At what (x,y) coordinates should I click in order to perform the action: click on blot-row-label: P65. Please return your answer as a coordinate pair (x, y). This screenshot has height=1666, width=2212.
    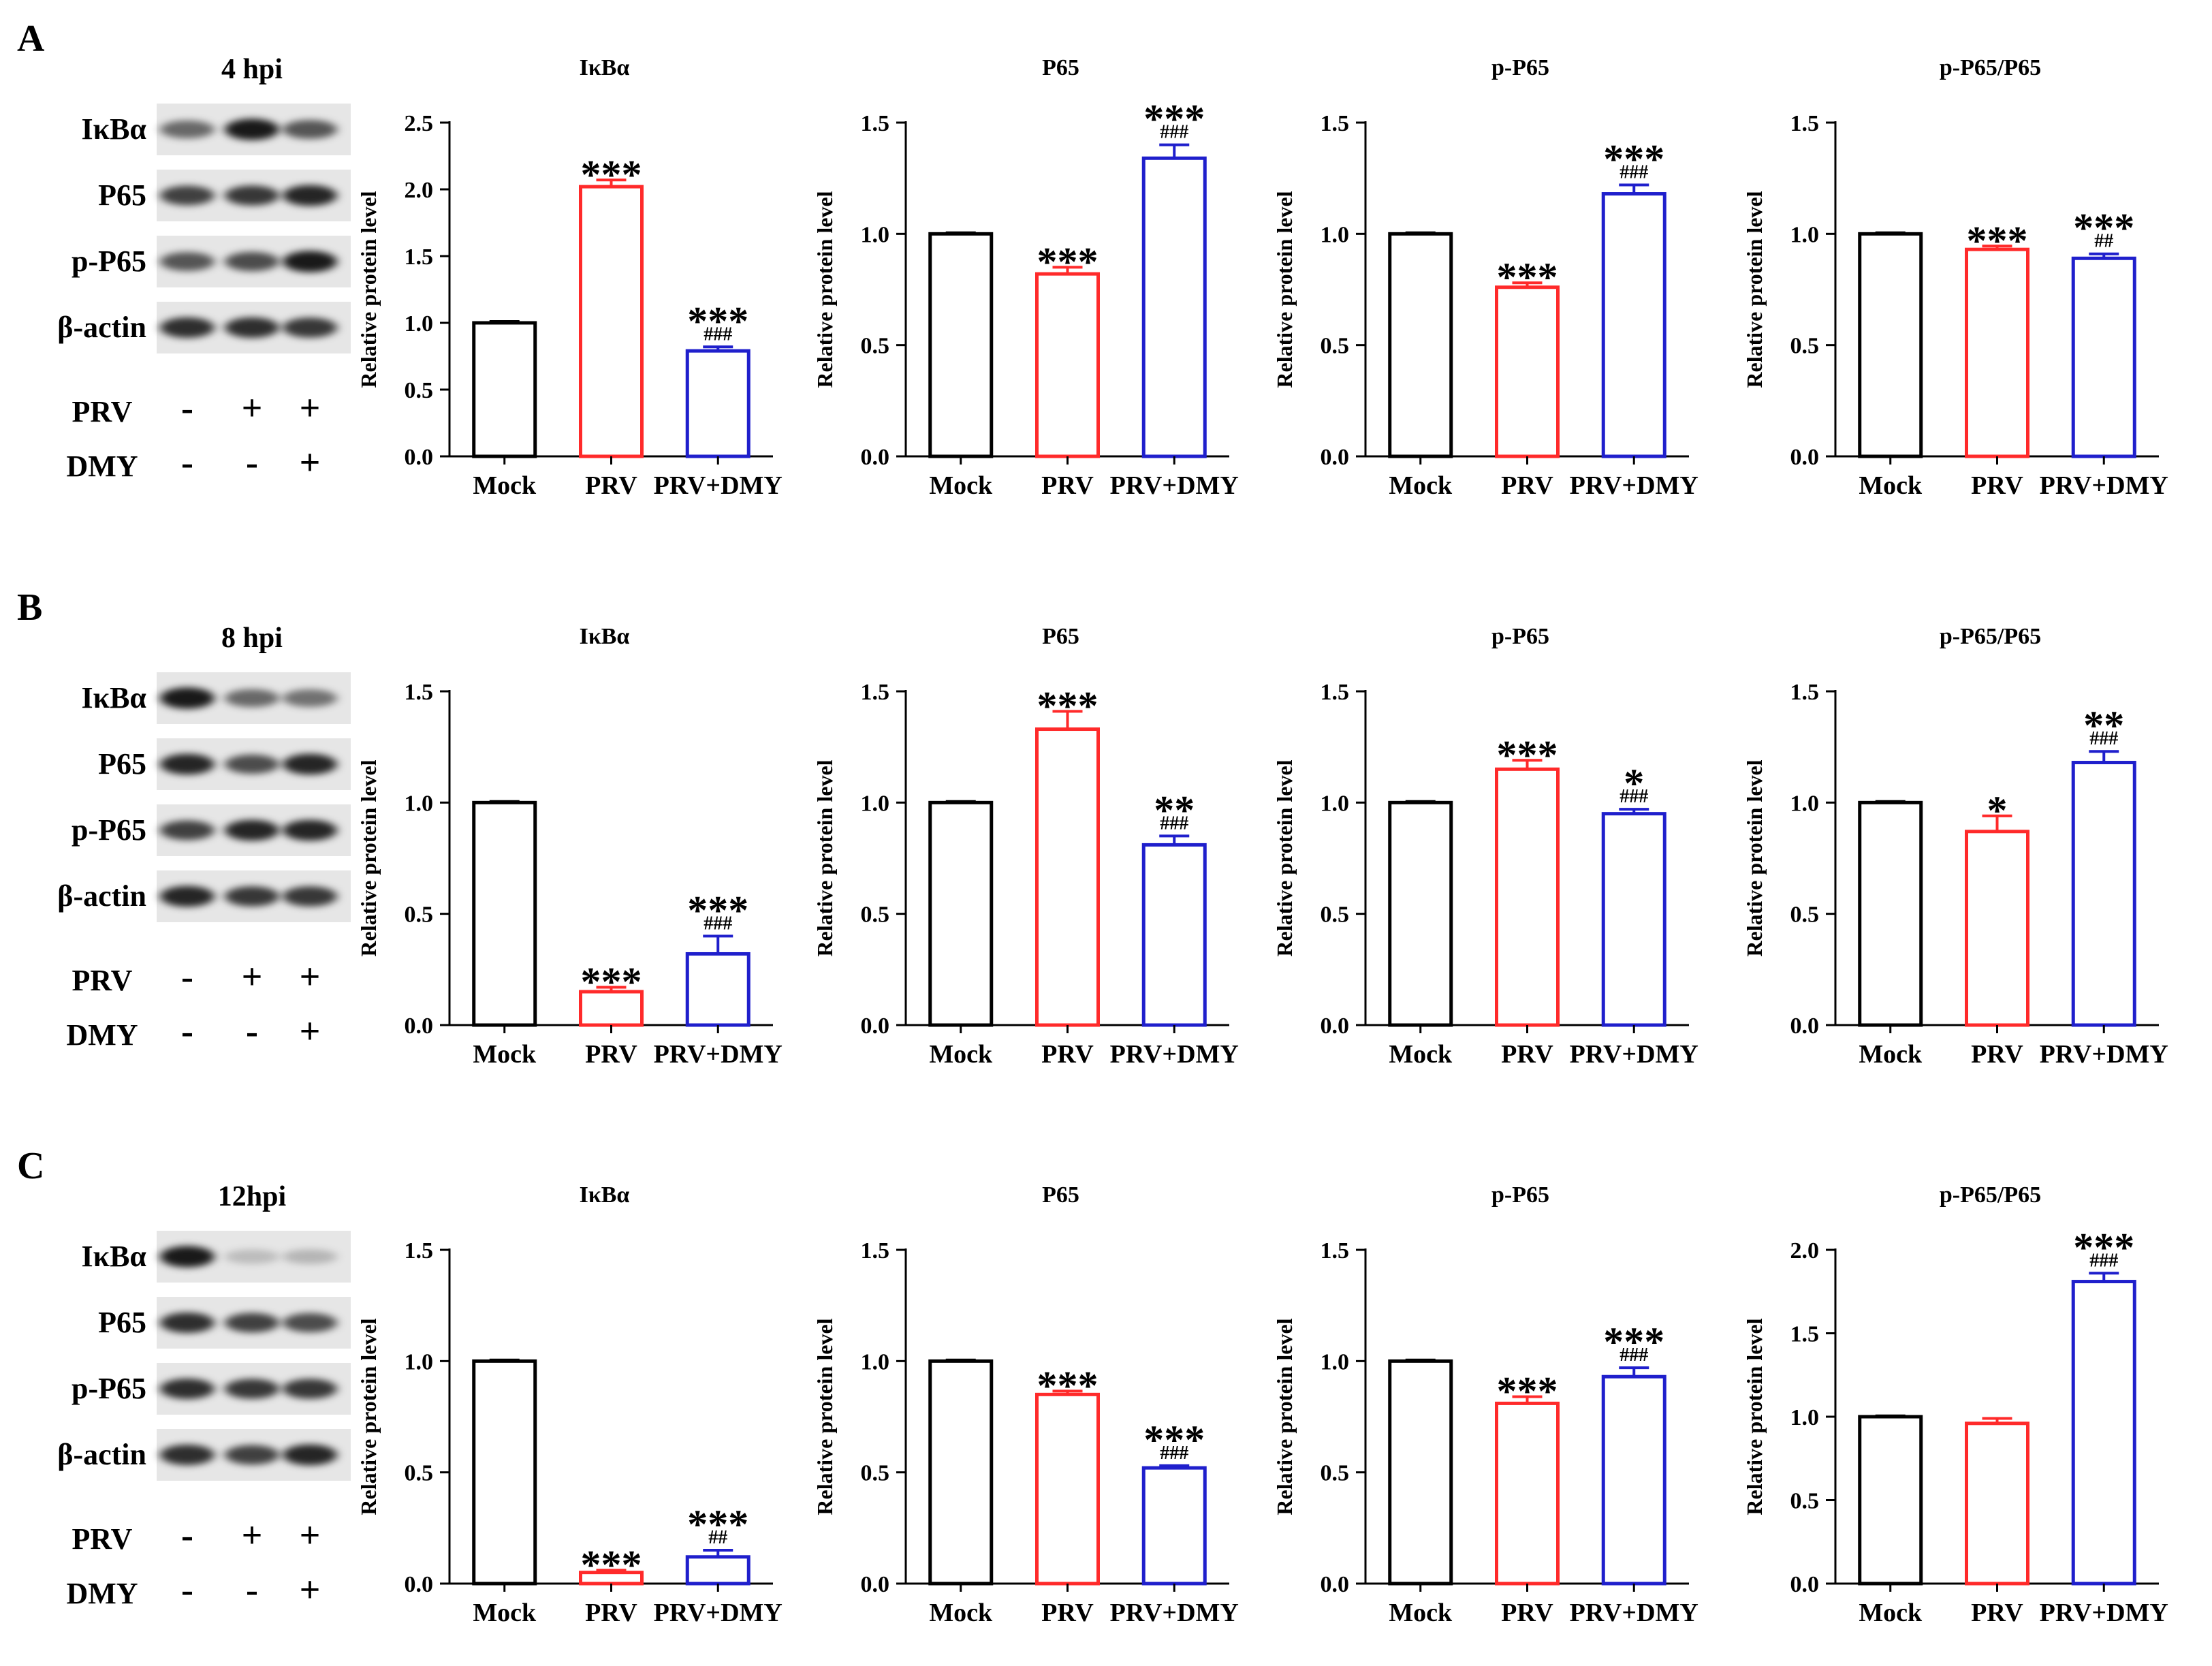
    Looking at the image, I should click on (122, 1322).